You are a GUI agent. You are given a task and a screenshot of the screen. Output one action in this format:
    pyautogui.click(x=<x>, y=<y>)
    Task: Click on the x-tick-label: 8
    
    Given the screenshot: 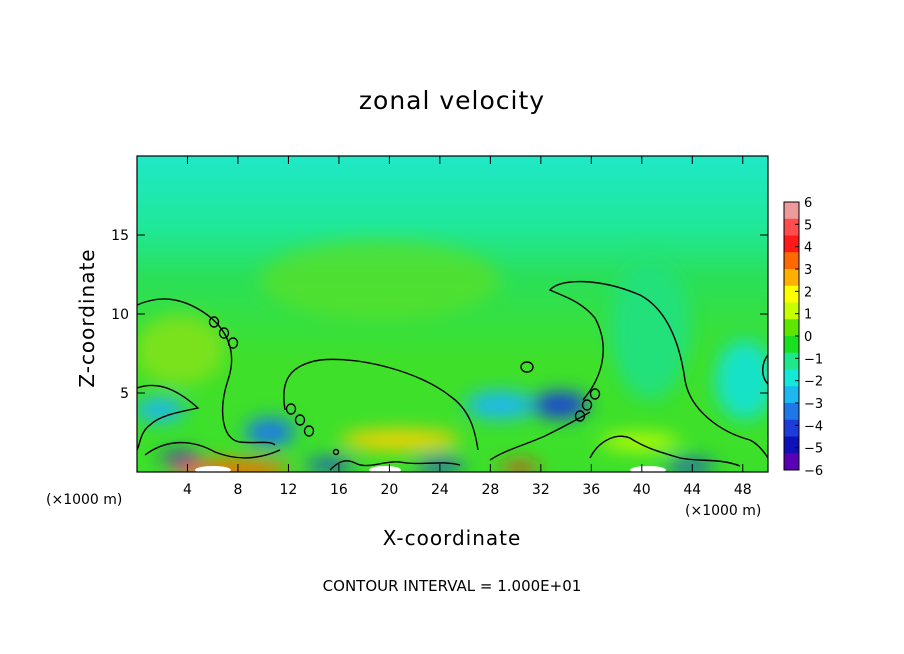 What is the action you would take?
    pyautogui.click(x=237, y=490)
    